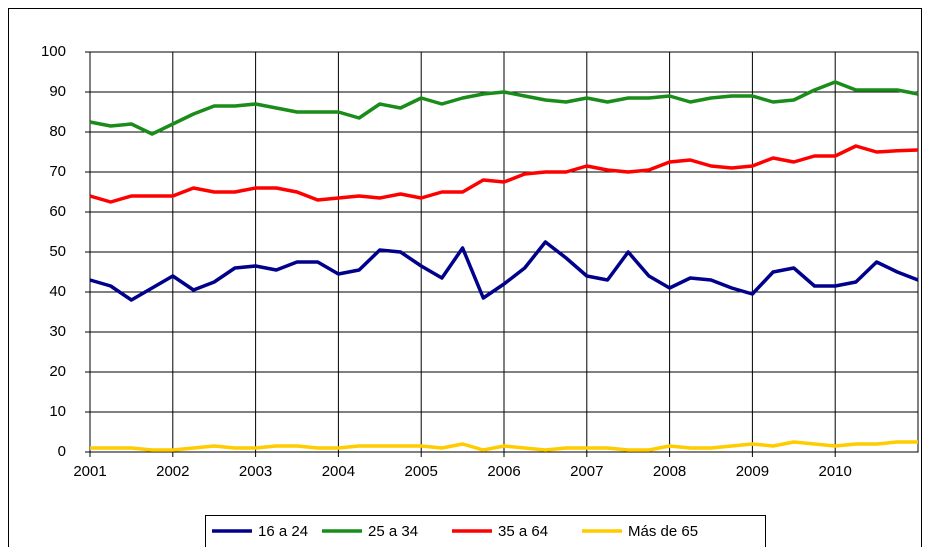  I want to click on y-tick-label: 20, so click(57, 371).